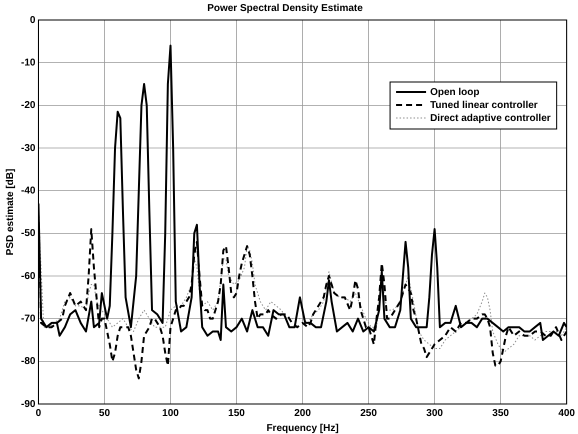  What do you see at coordinates (10, 212) in the screenshot?
I see `y-axis-title: PSD estimate [dB]` at bounding box center [10, 212].